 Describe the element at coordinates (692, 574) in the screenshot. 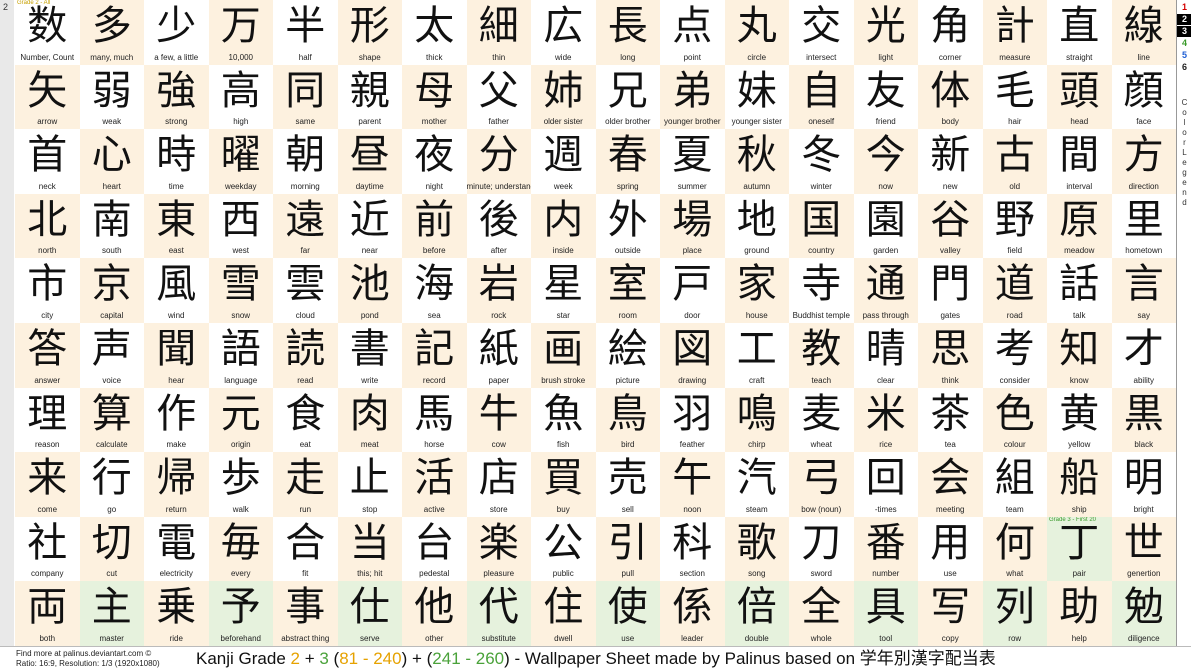

I see `kanji-meaning: section` at that location.